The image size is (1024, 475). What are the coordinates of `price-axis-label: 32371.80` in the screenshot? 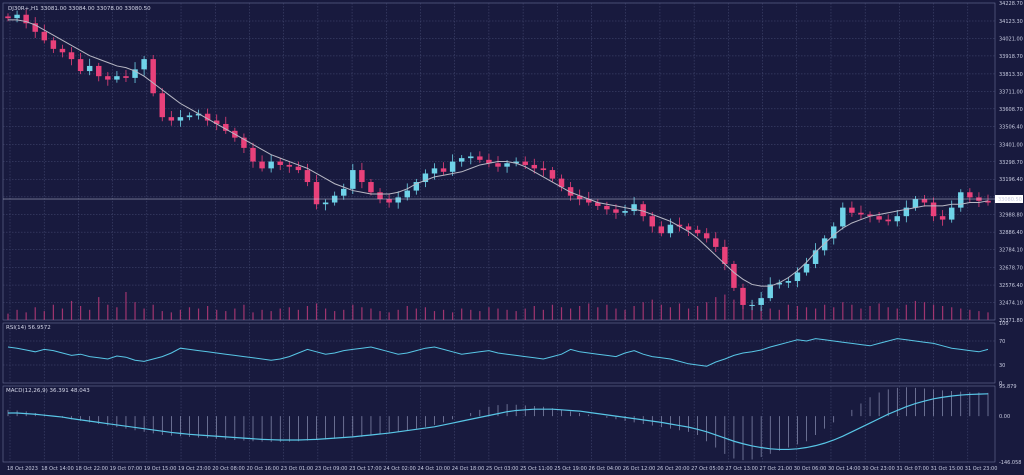 It's located at (1011, 321).